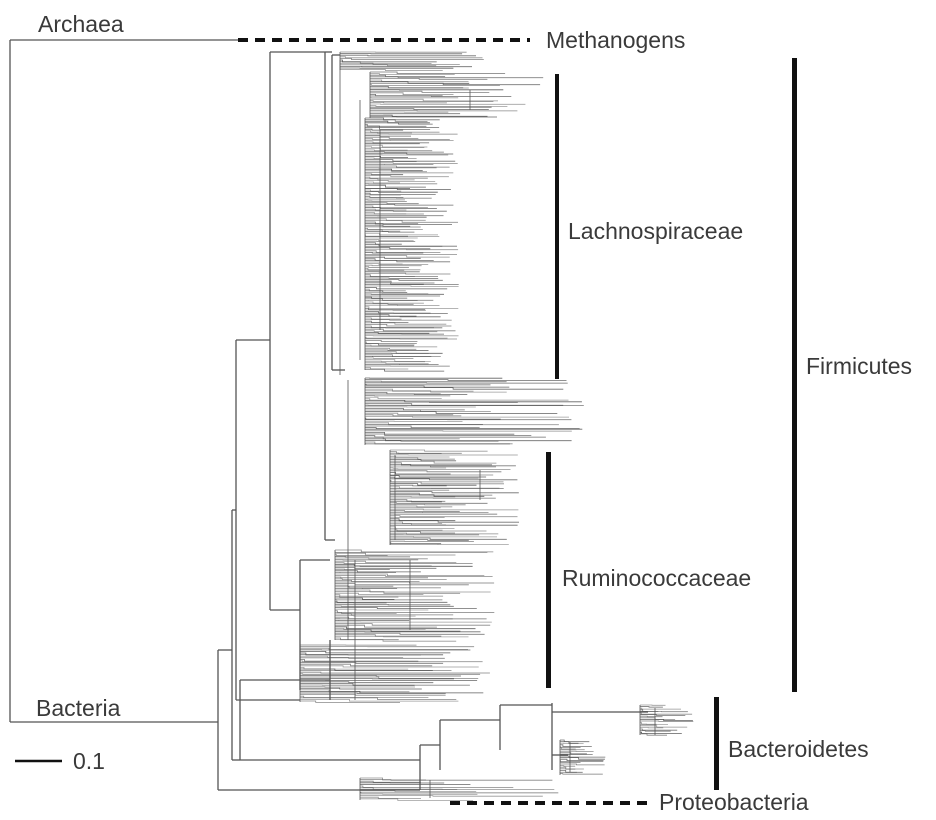 Image resolution: width=936 pixels, height=820 pixels. Describe the element at coordinates (557, 226) in the screenshot. I see `lachnospiraceae-bar` at that location.